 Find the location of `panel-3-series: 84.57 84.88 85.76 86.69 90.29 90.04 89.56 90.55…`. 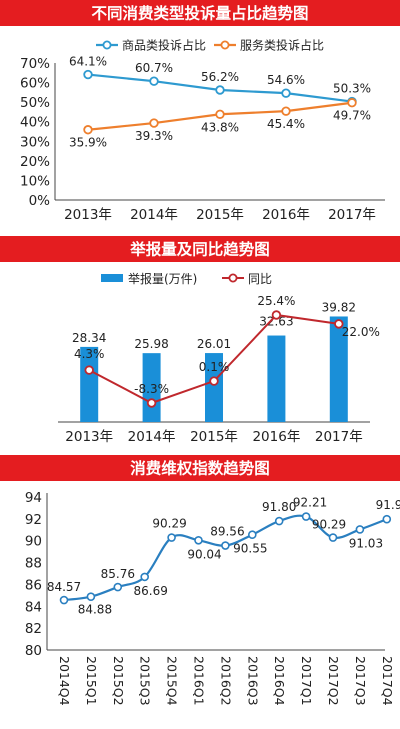

panel-3-series: 84.57 84.88 85.76 86.69 90.29 90.04 89.56 90.55… is located at coordinates (223, 556).